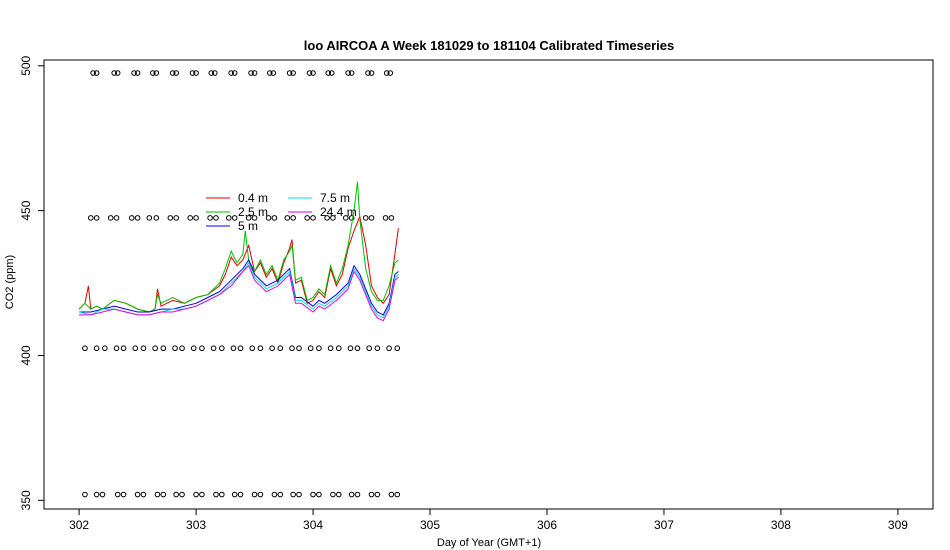 The image size is (950, 550). I want to click on series-lines, so click(238, 251).